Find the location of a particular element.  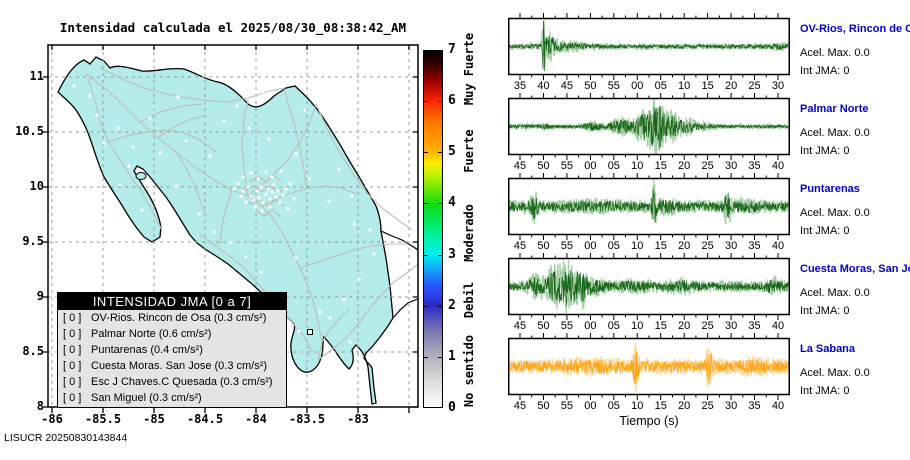

legend-item: [ 0 ] Palmar Norte (0.6 cm/s²) is located at coordinates (172, 334).